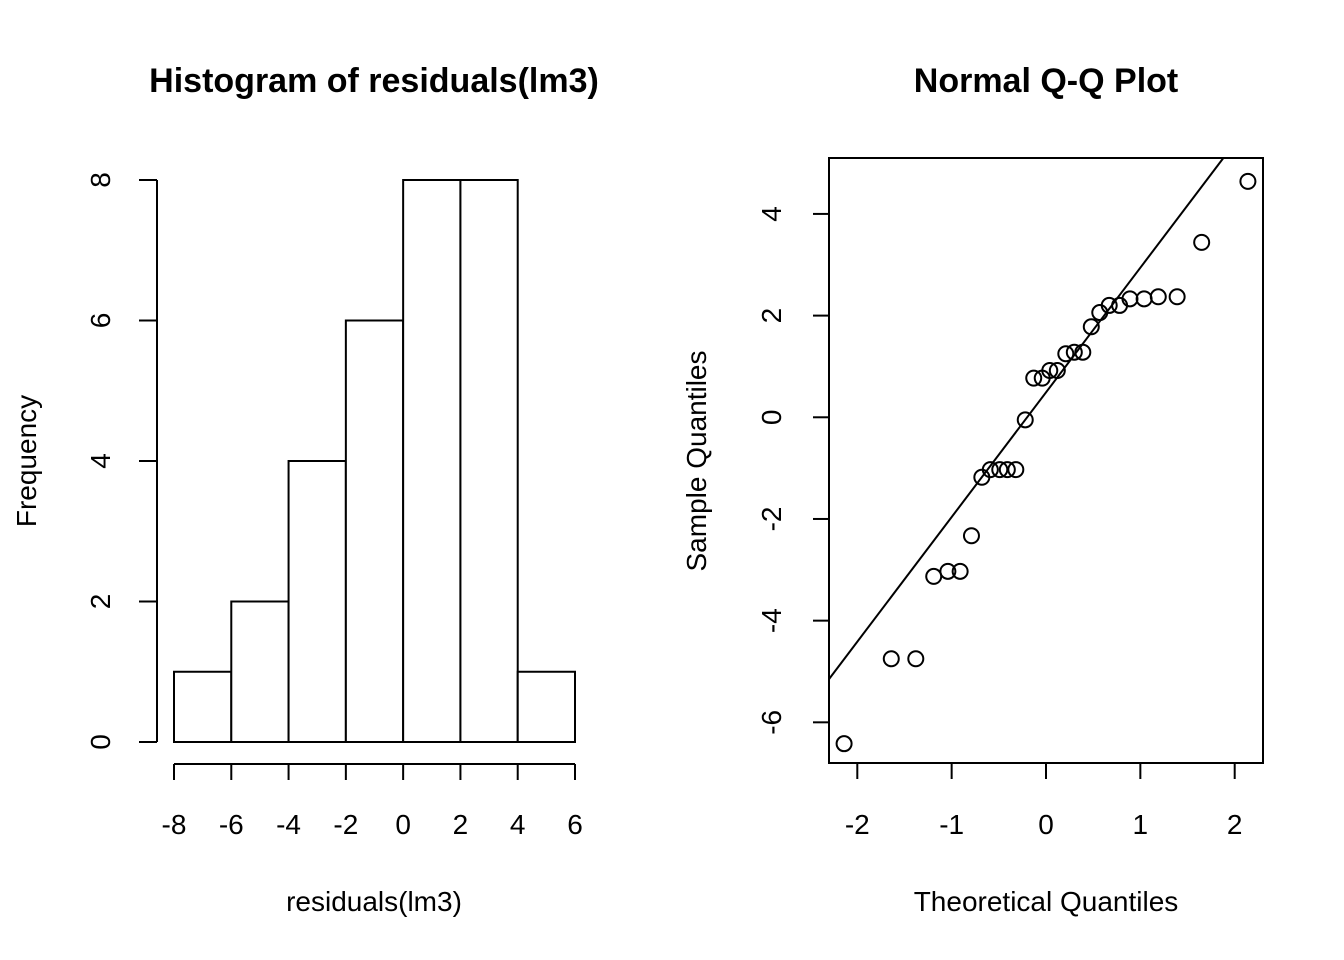 Image resolution: width=1344 pixels, height=960 pixels. Describe the element at coordinates (100, 321) in the screenshot. I see `histogram-y-tick-label: 6` at that location.